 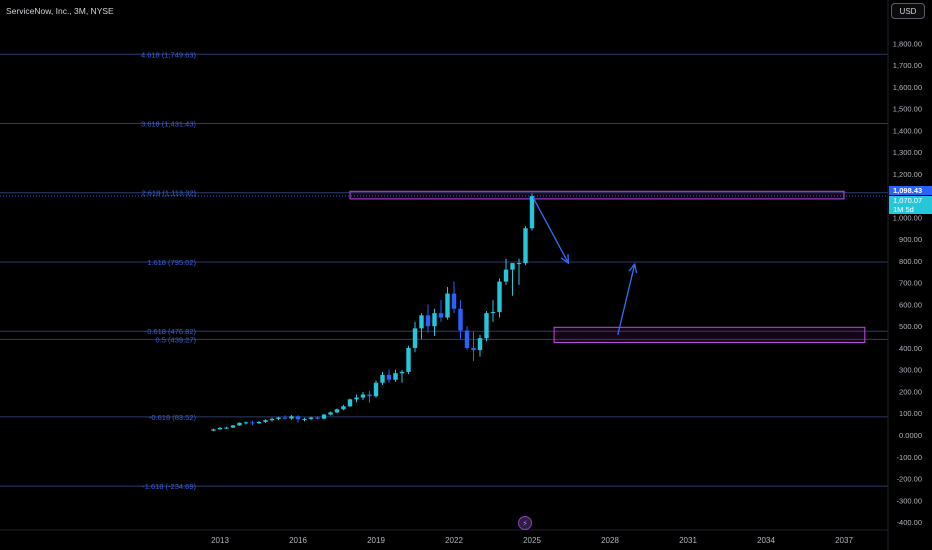 I want to click on y-tick-17: 1,300.00, so click(x=907, y=152).